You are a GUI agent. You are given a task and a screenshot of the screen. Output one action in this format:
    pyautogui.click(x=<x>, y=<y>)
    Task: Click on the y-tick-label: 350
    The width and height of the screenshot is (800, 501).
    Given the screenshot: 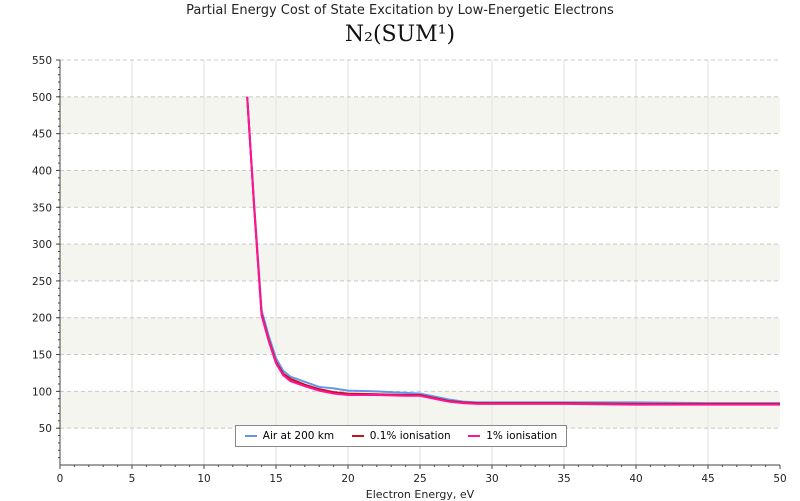 What is the action you would take?
    pyautogui.click(x=42, y=208)
    